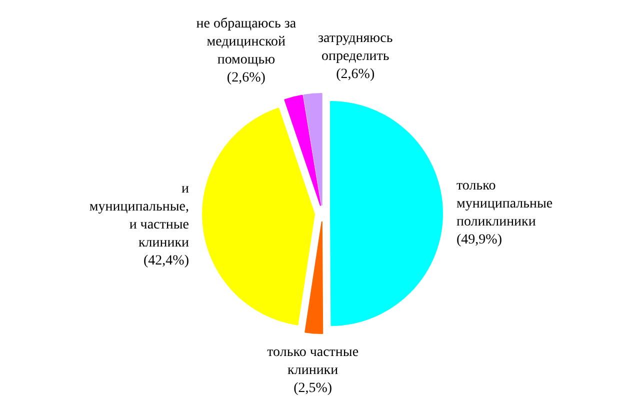 The image size is (634, 418). What do you see at coordinates (313, 388) in the screenshot?
I see `data-label: (2,5%)` at bounding box center [313, 388].